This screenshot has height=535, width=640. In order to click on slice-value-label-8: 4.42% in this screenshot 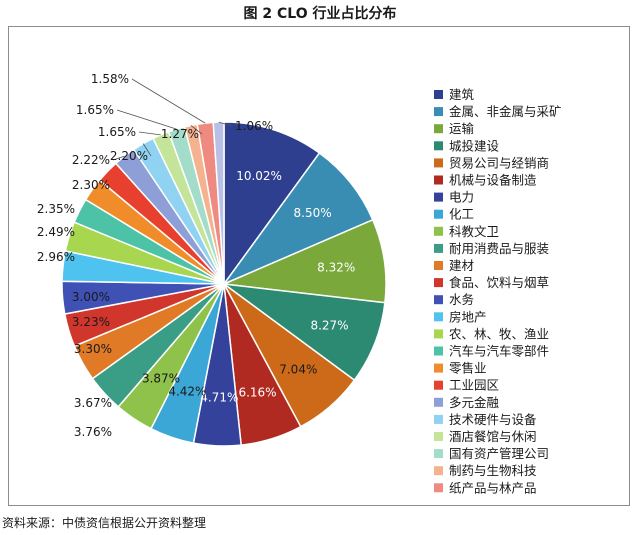, I will do `click(187, 391)`.